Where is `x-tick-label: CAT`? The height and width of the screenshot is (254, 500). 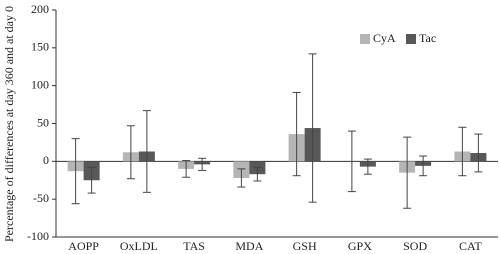 x-tick-label: CAT is located at coordinates (470, 246).